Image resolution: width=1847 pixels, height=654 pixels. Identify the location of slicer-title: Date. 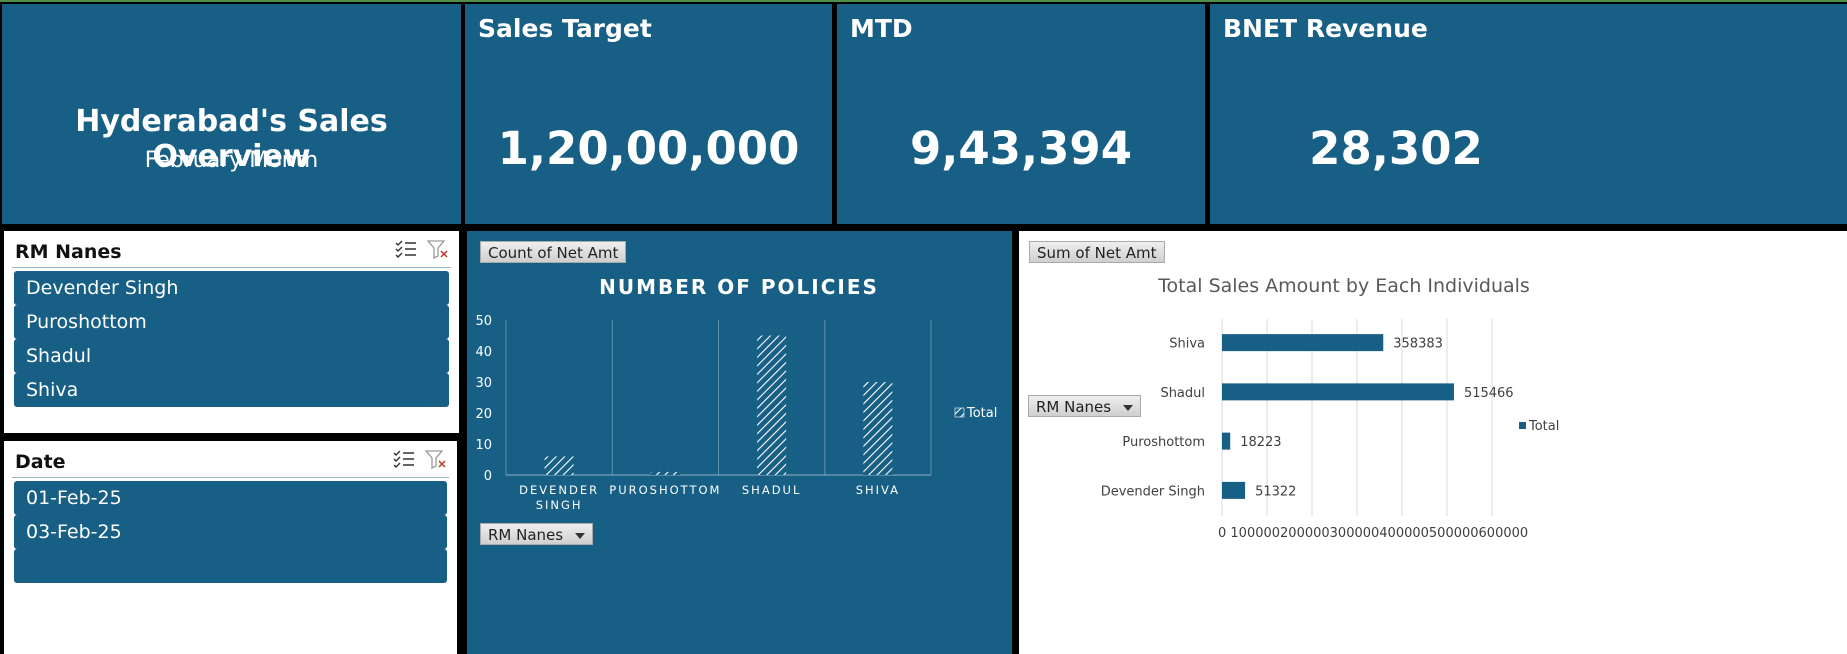
(40, 462).